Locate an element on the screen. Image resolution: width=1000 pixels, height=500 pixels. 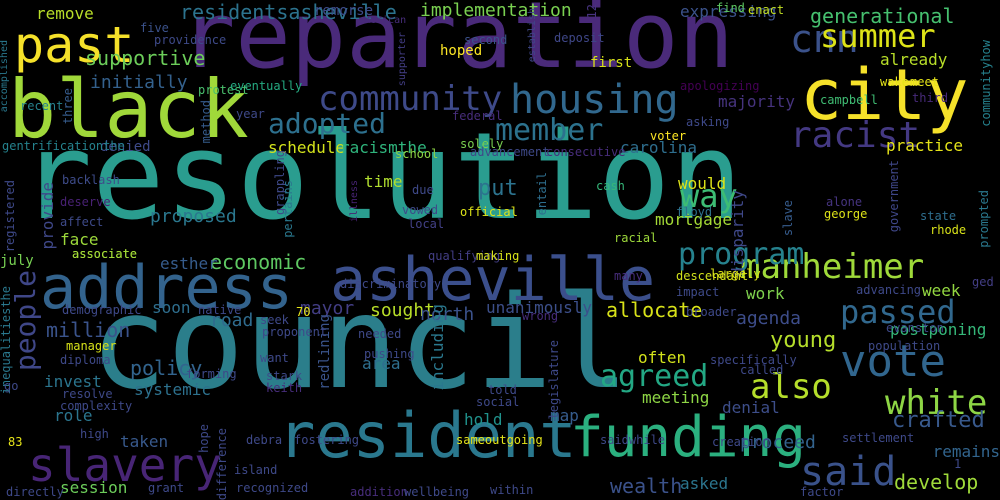
word-deposit: deposit is located at coordinates (579, 38).